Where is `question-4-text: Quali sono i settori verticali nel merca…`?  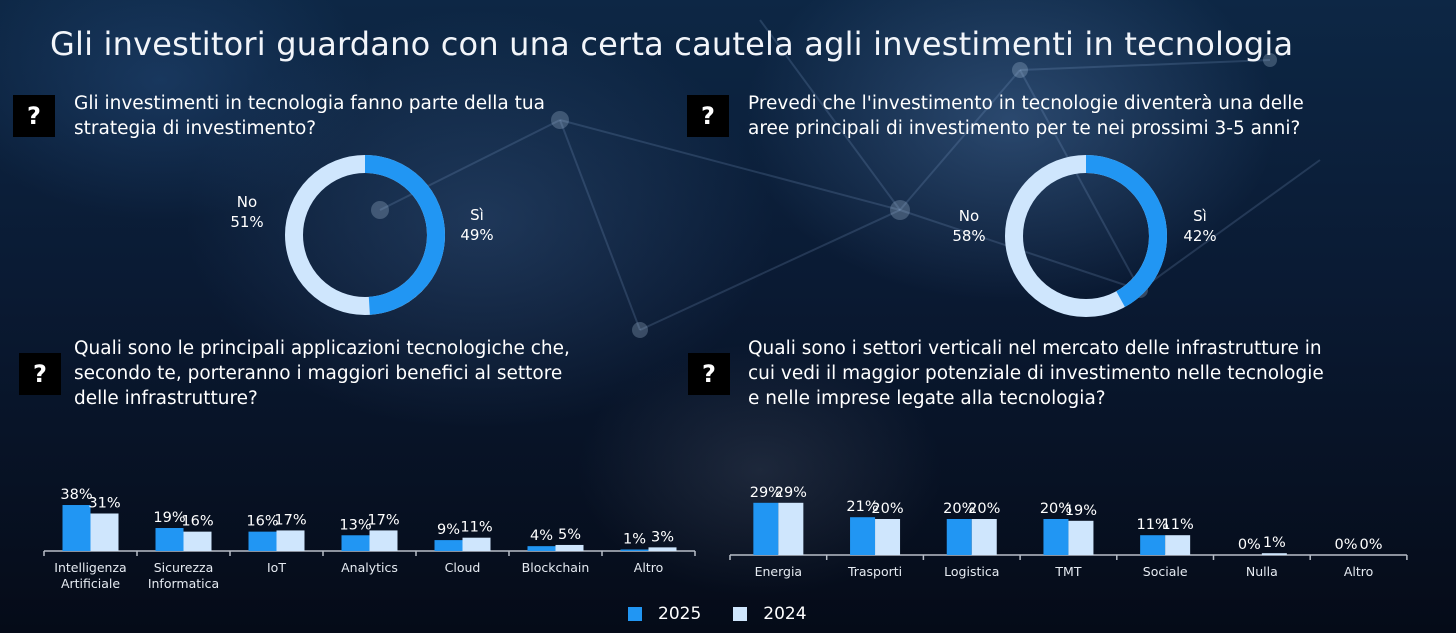
question-4-text: Quali sono i settori verticali nel merca… is located at coordinates (1036, 373).